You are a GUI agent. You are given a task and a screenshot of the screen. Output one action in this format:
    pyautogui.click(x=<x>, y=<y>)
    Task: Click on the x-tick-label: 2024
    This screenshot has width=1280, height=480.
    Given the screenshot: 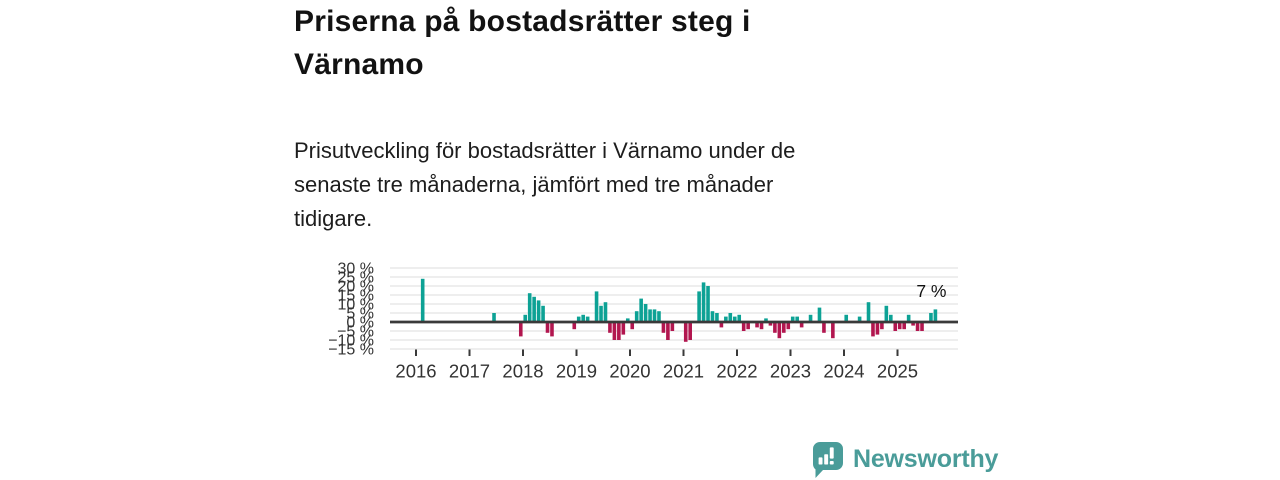 What is the action you would take?
    pyautogui.click(x=843, y=371)
    